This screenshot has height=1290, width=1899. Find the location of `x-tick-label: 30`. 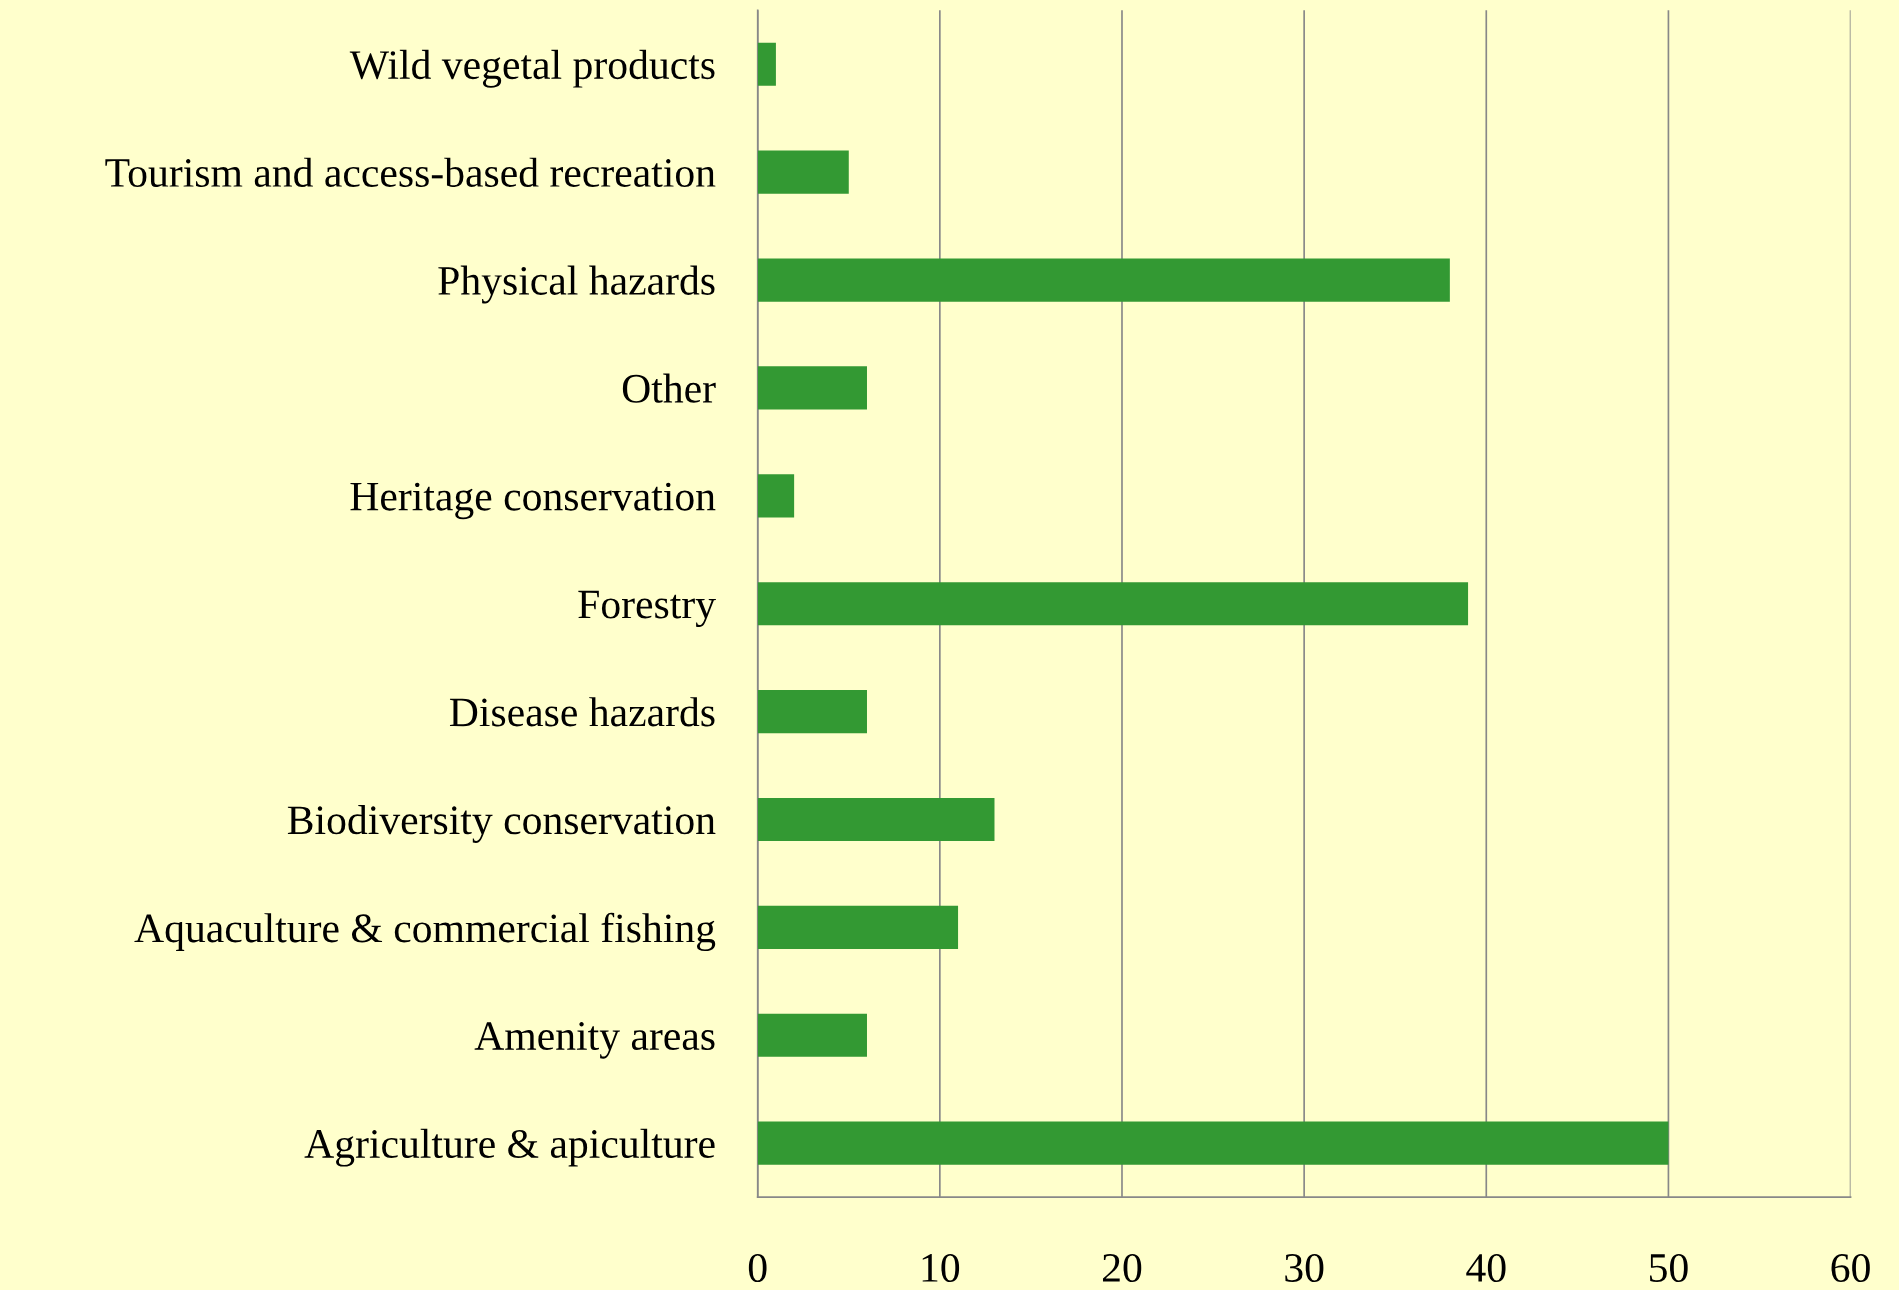

x-tick-label: 30 is located at coordinates (1304, 1267).